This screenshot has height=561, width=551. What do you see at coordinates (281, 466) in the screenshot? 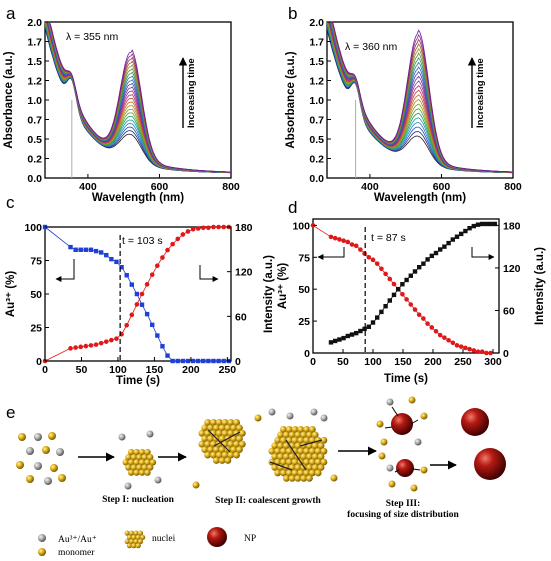
I see `grain-boundary` at bounding box center [281, 466].